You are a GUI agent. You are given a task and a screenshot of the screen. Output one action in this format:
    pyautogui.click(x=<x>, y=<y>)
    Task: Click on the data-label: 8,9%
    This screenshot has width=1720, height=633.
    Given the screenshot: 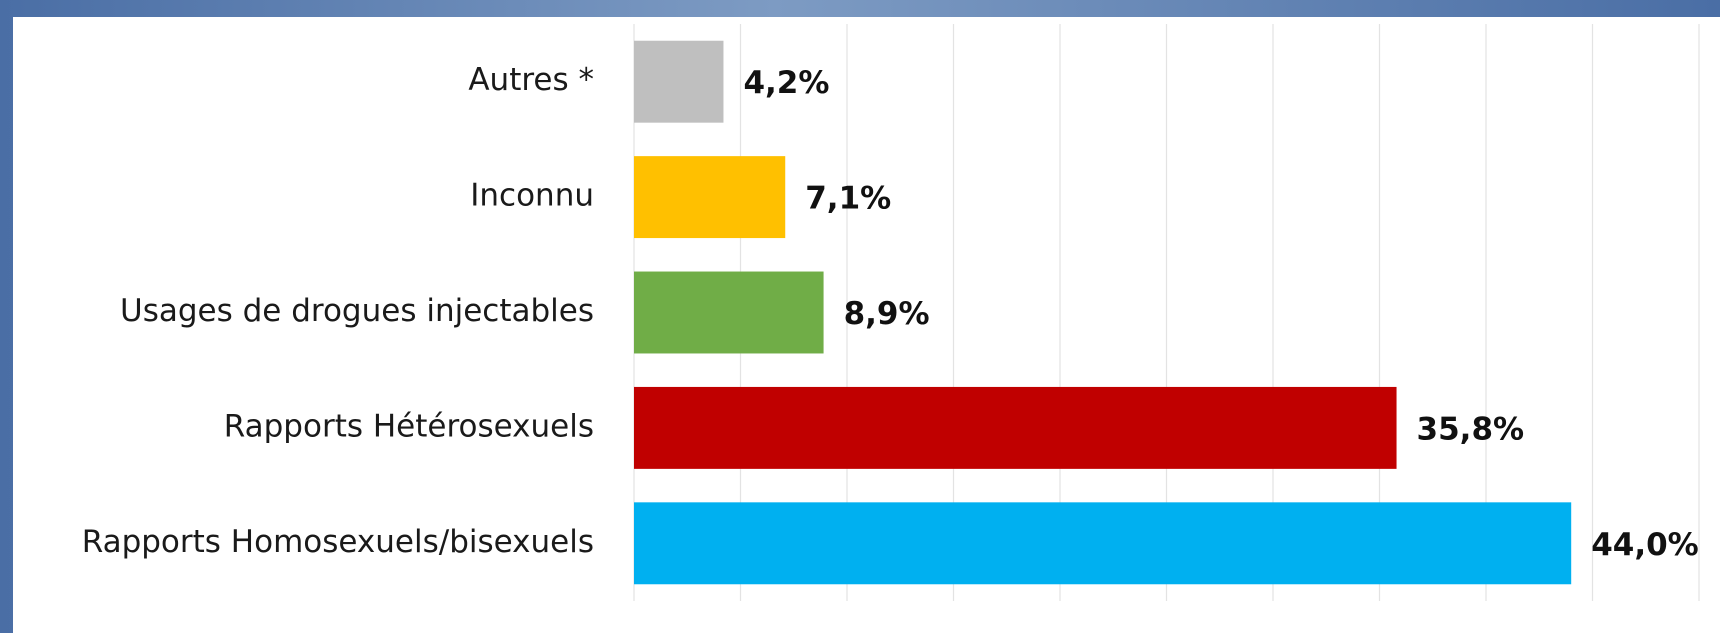 What is the action you would take?
    pyautogui.click(x=887, y=314)
    